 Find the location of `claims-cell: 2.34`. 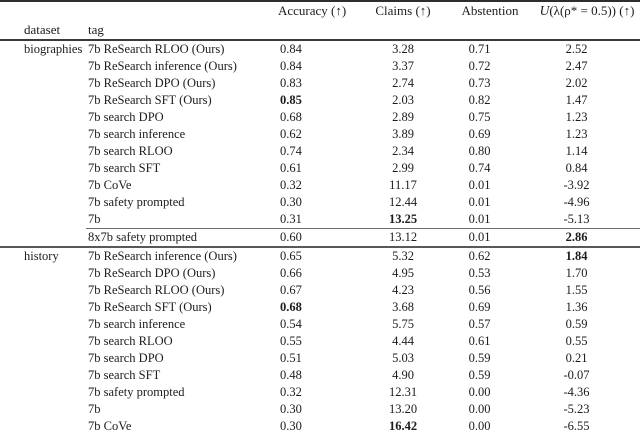

claims-cell: 2.34 is located at coordinates (403, 151).